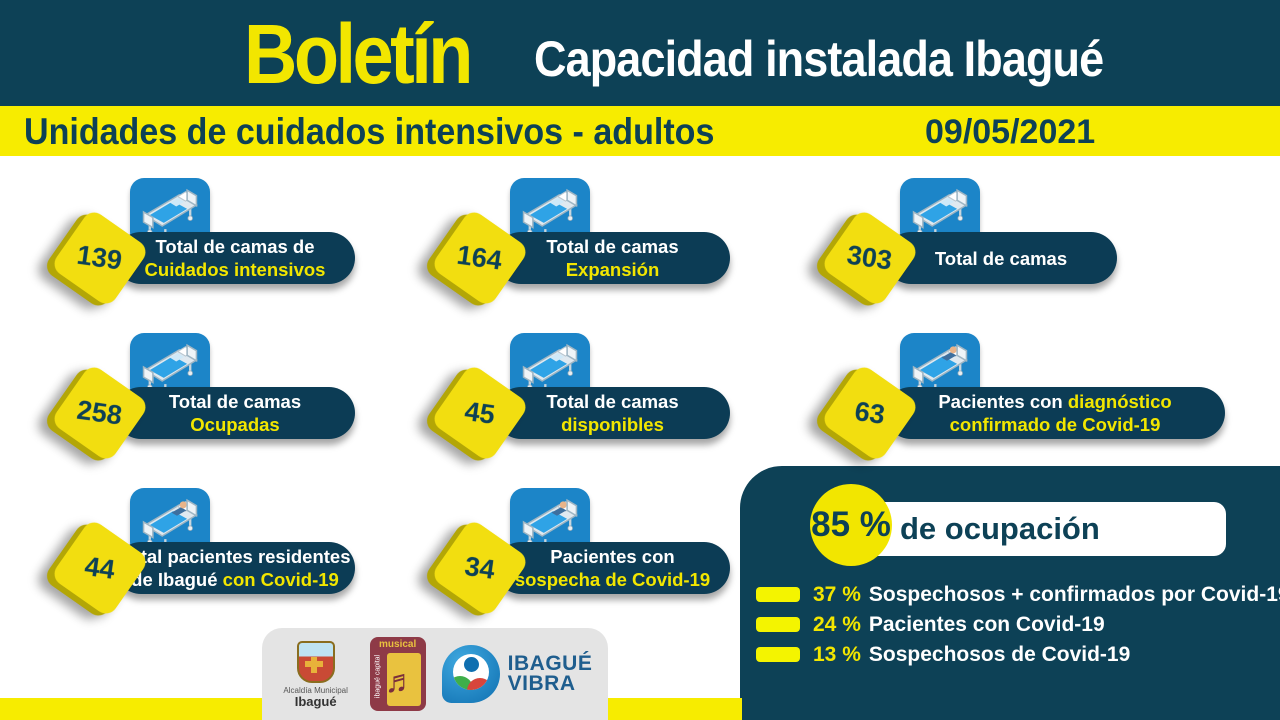 This screenshot has height=720, width=1280. What do you see at coordinates (837, 594) in the screenshot?
I see `legend-percentage: 37 %` at bounding box center [837, 594].